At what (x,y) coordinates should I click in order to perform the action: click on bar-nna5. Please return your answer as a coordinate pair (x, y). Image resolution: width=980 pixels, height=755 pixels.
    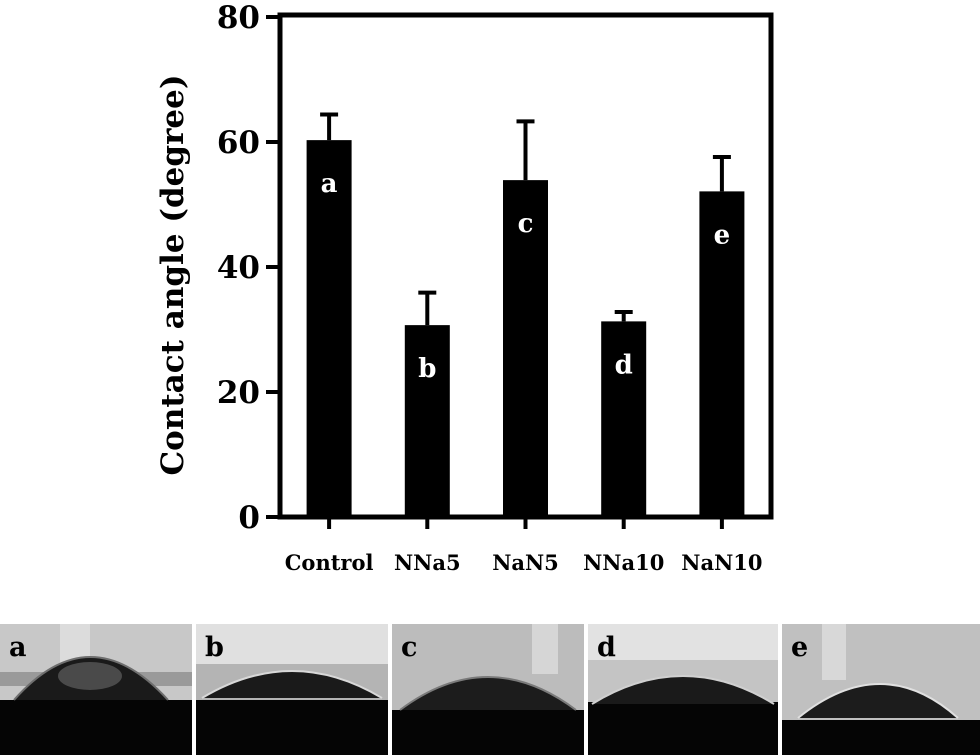
    Looking at the image, I should click on (427, 421).